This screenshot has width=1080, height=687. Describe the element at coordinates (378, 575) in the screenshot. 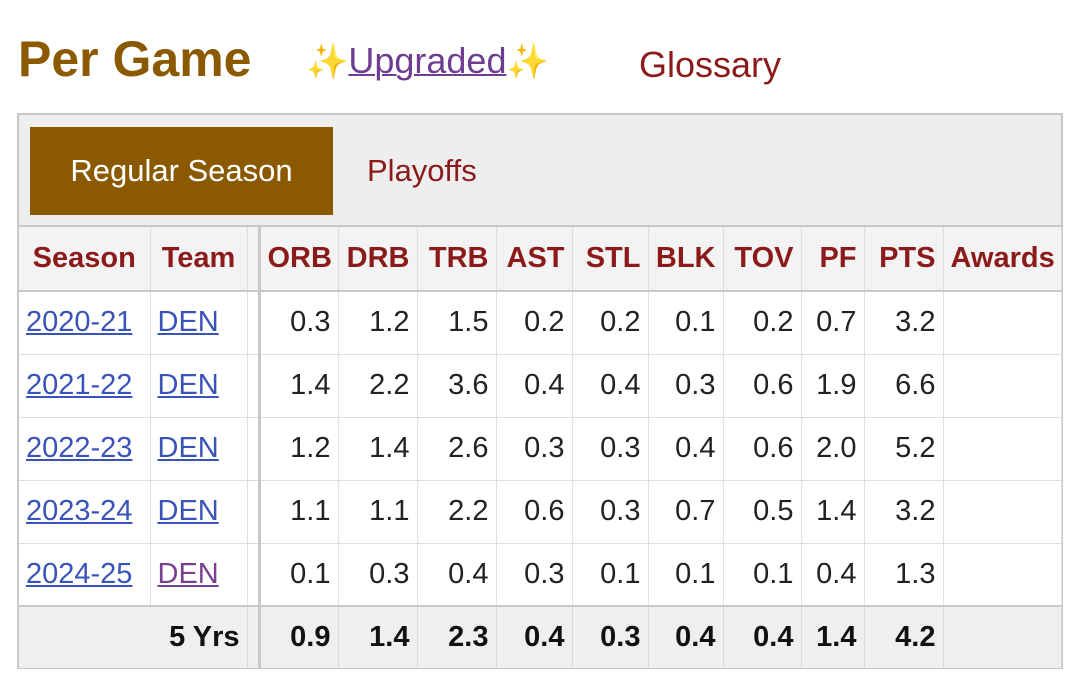

I see `cell-drb: 0.3` at that location.